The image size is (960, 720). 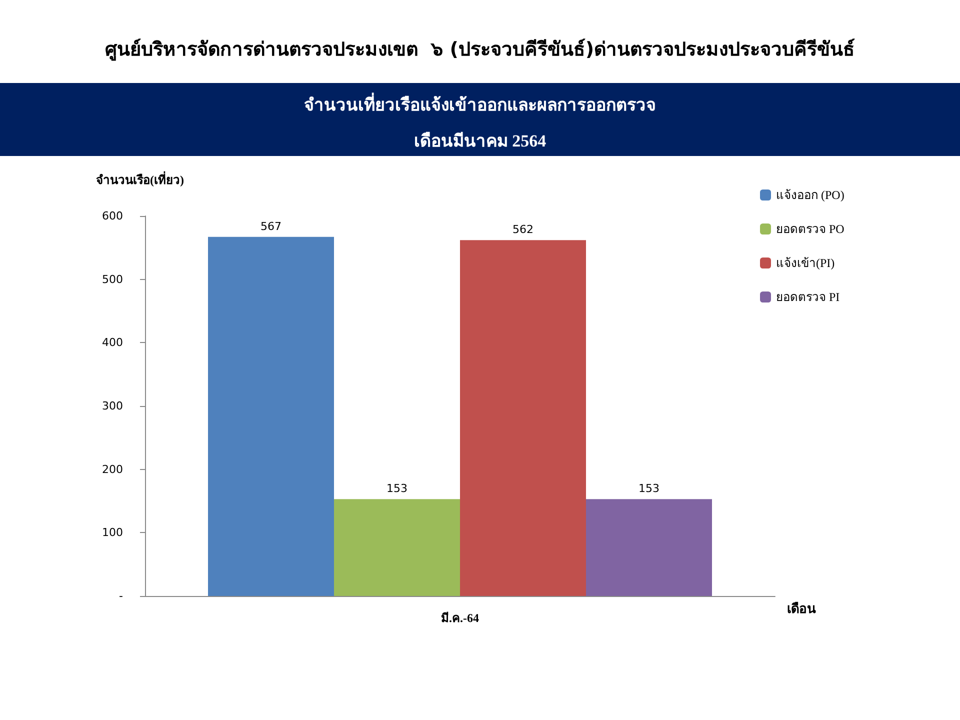 What do you see at coordinates (460, 618) in the screenshot?
I see `x-tick-label: มี.ค.-64` at bounding box center [460, 618].